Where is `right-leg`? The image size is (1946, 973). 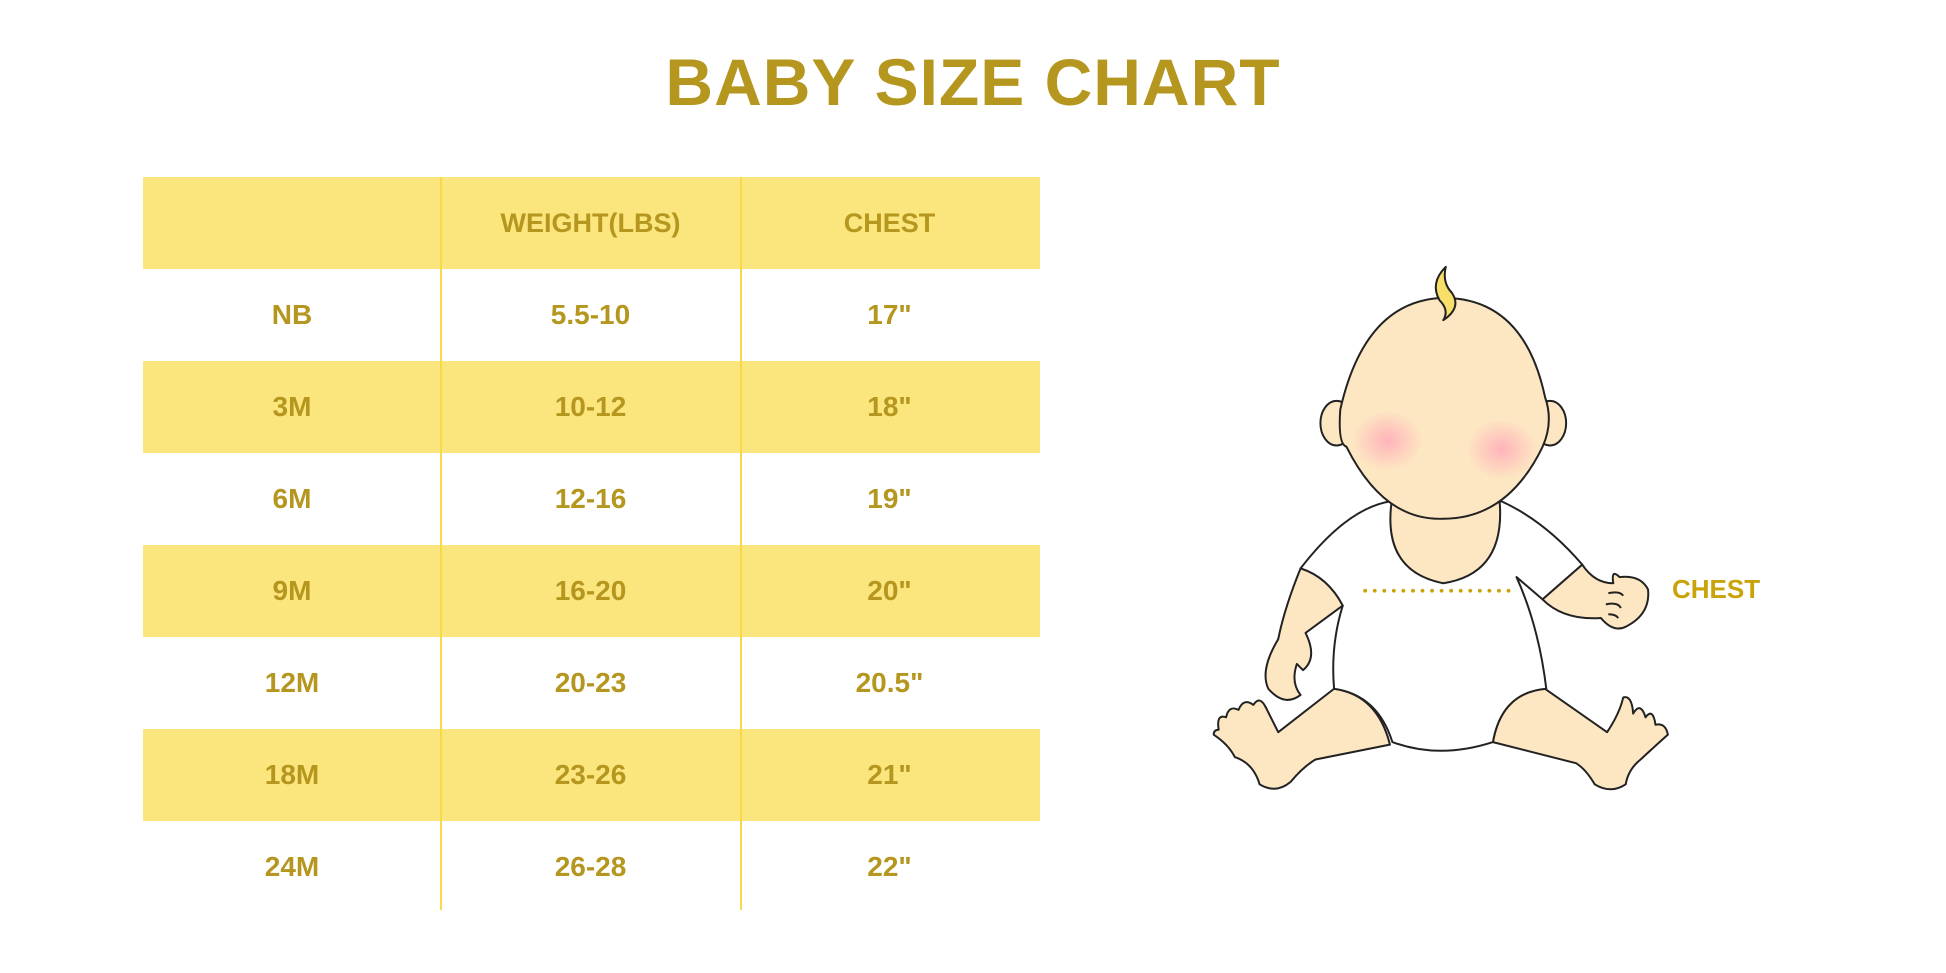
right-leg is located at coordinates (1580, 739).